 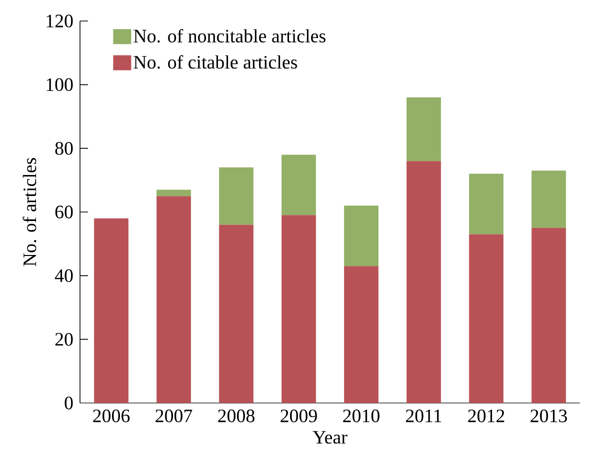 I want to click on y-tick-label: 0, so click(x=68, y=403).